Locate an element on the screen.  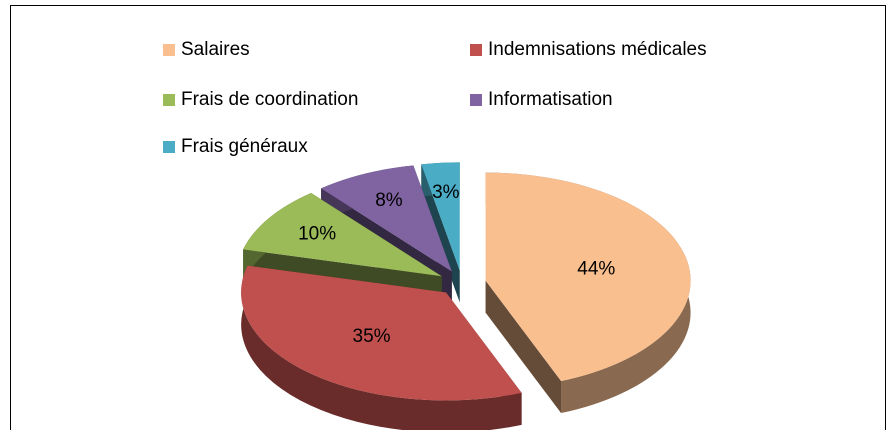
legend-label: Frais généraux is located at coordinates (244, 146).